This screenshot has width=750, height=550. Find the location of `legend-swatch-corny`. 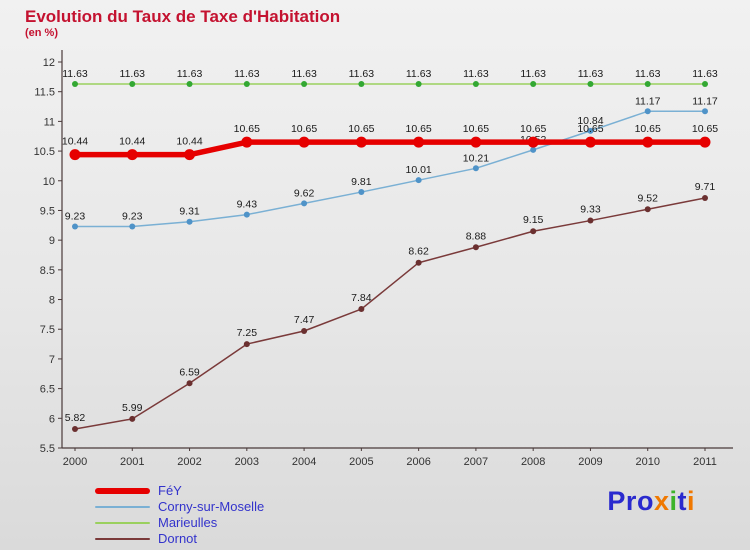

legend-swatch-corny is located at coordinates (122, 507).